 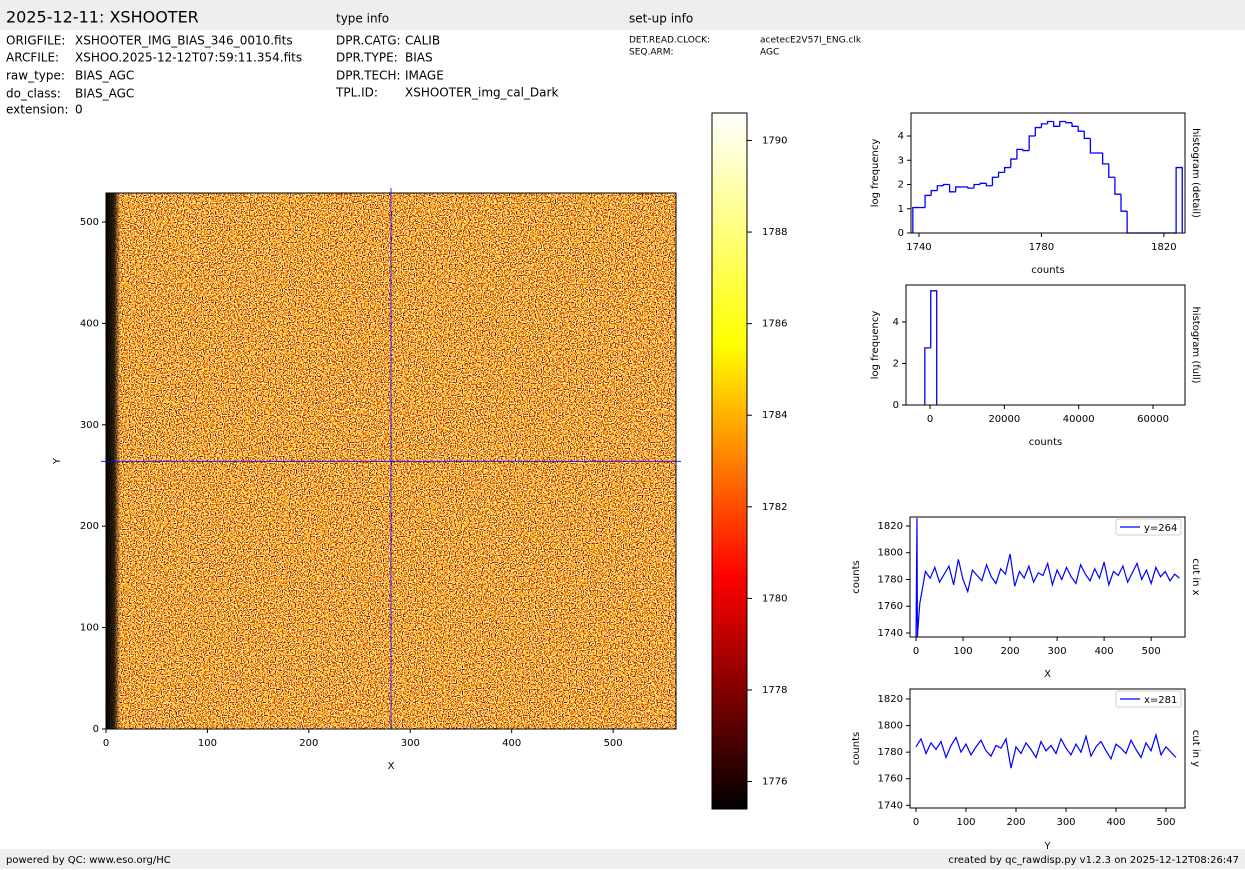 What do you see at coordinates (901, 209) in the screenshot?
I see `y-tick-label: 1` at bounding box center [901, 209].